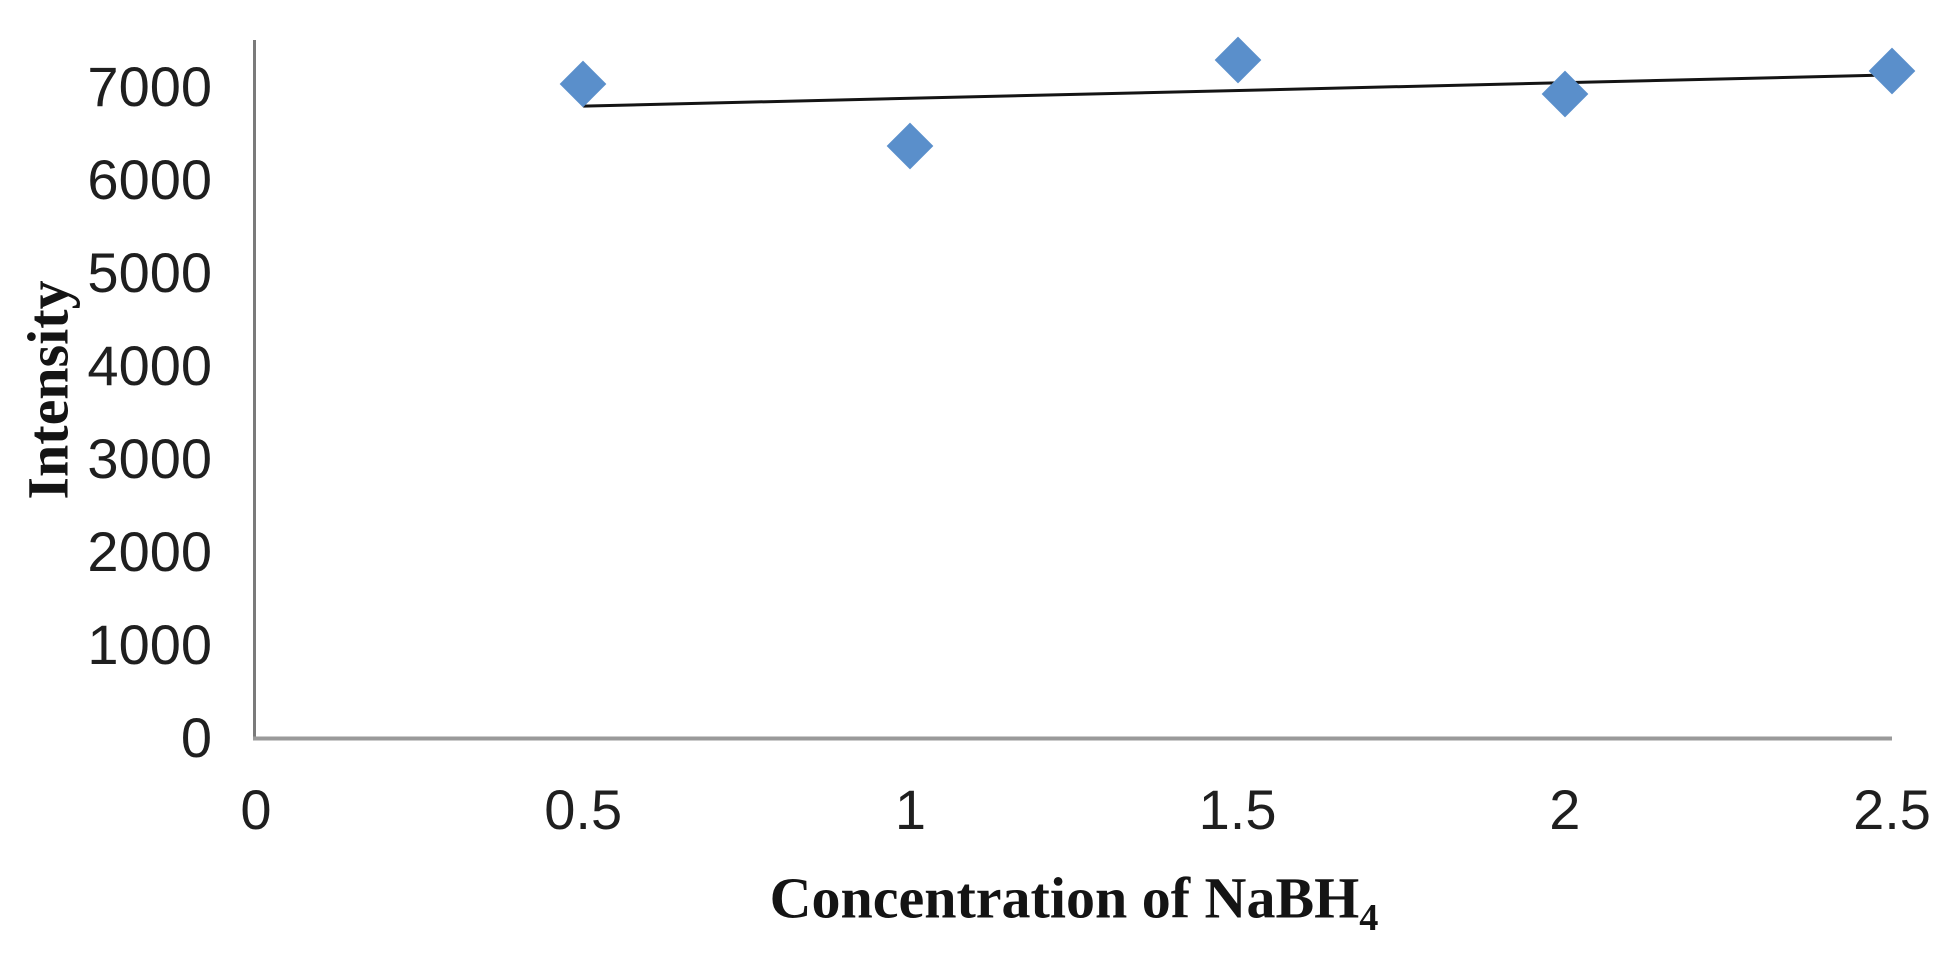  Describe the element at coordinates (1369, 918) in the screenshot. I see `x-axis-title-subscript: 4` at that location.